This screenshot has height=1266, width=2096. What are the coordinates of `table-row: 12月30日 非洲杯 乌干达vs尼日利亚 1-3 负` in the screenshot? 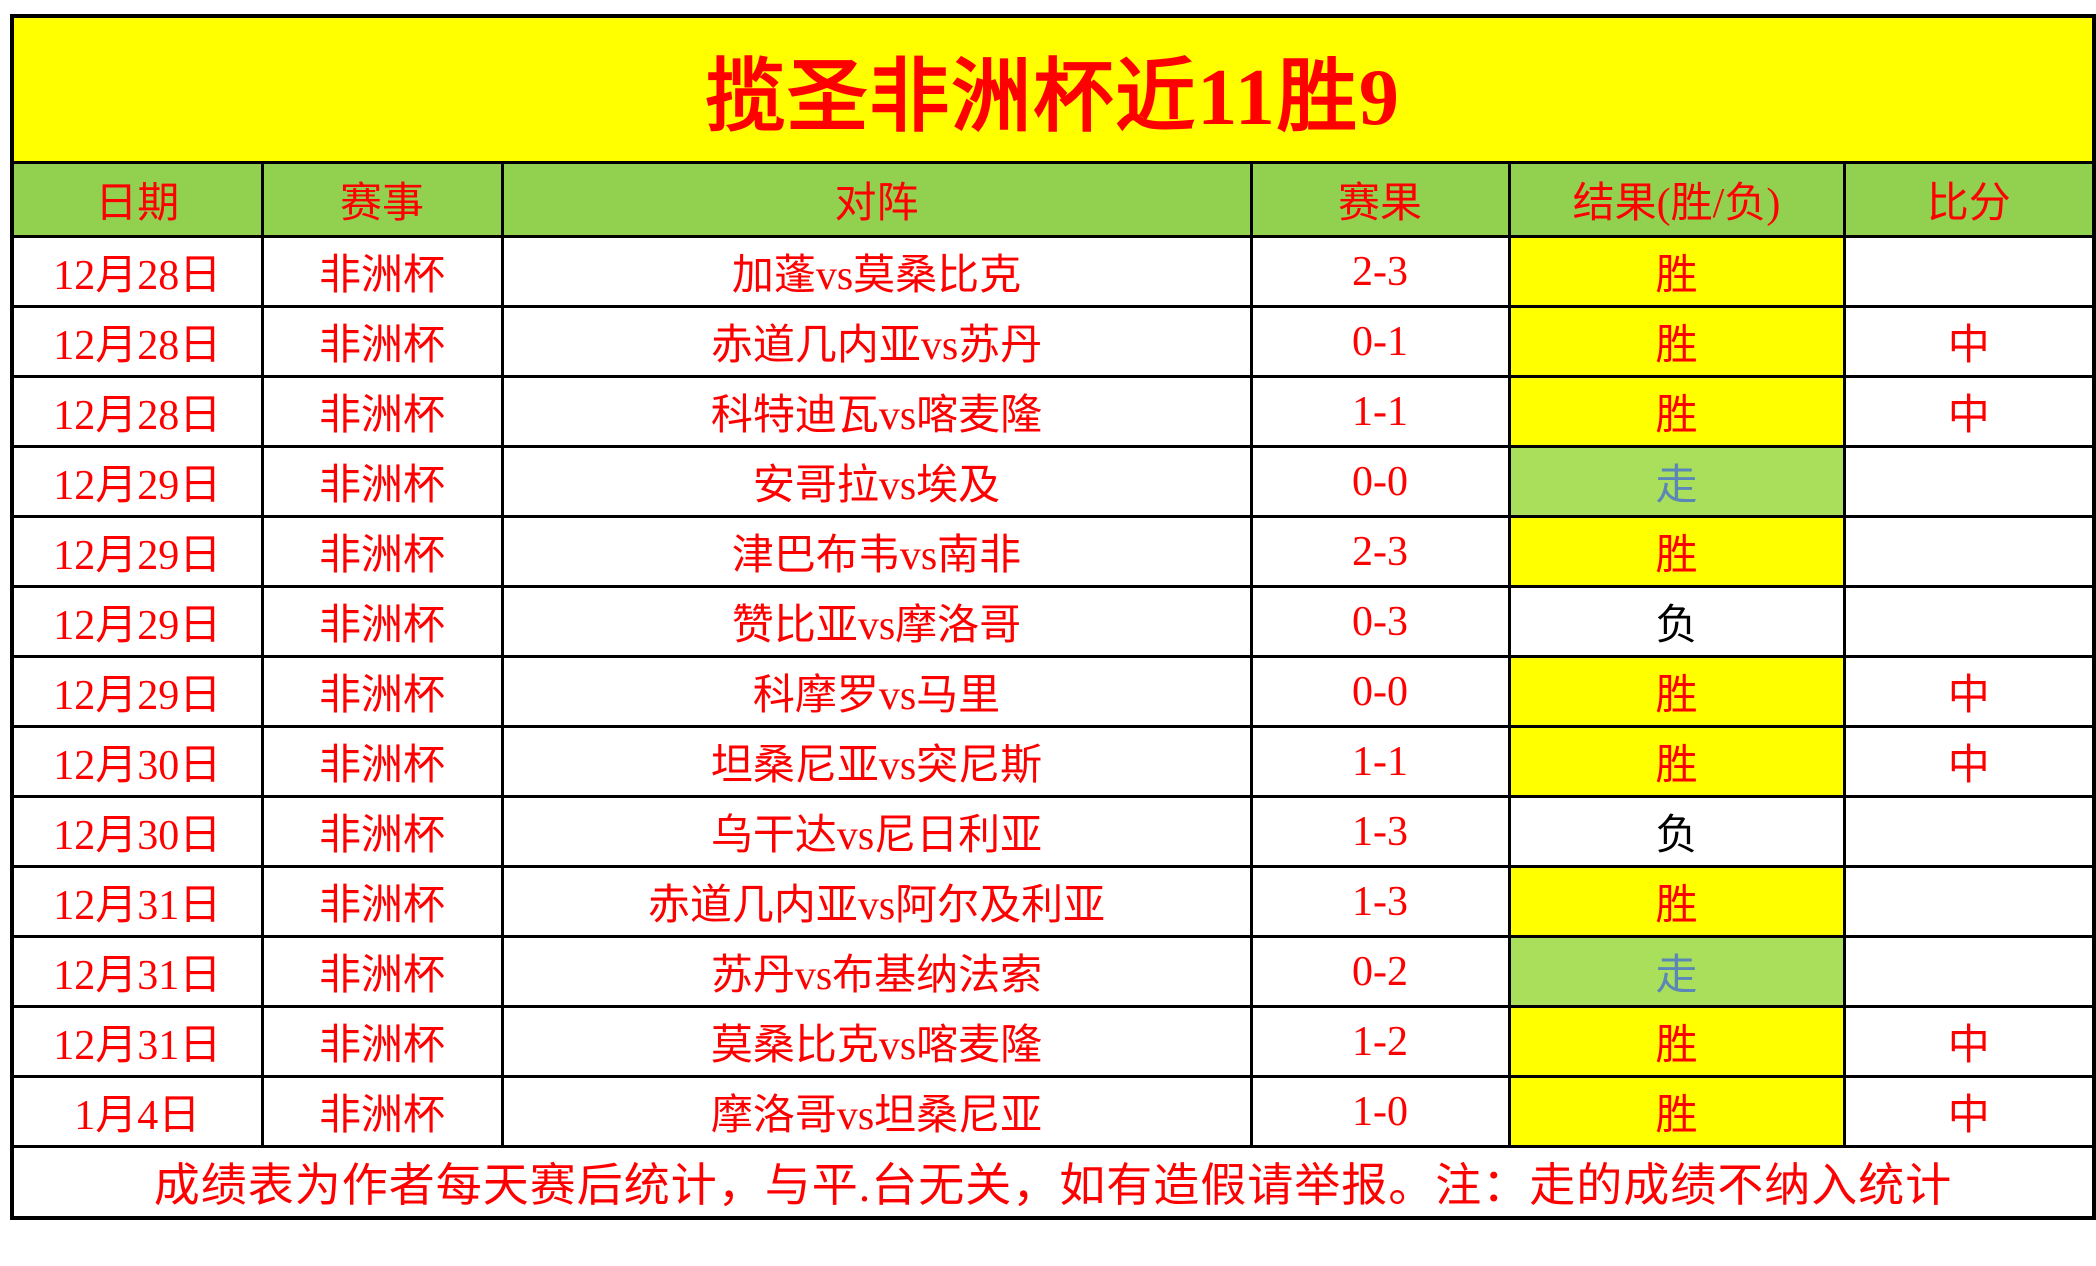 It's located at (1053, 831).